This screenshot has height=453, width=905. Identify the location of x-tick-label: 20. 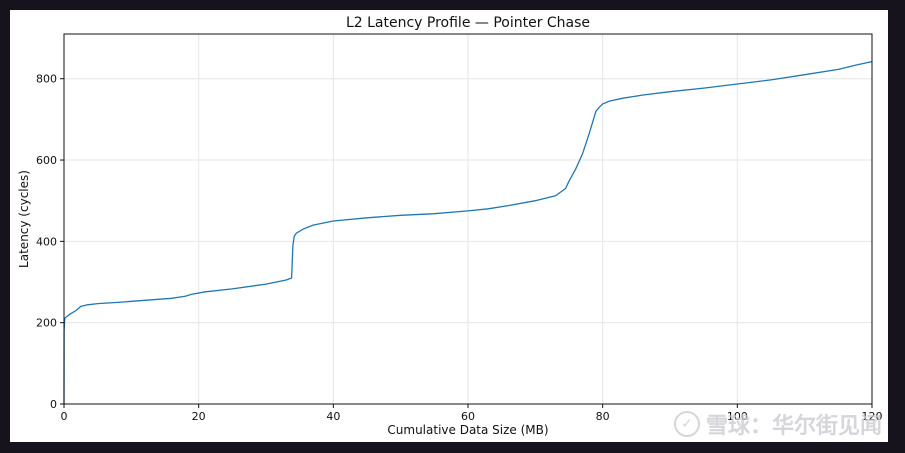
(199, 416).